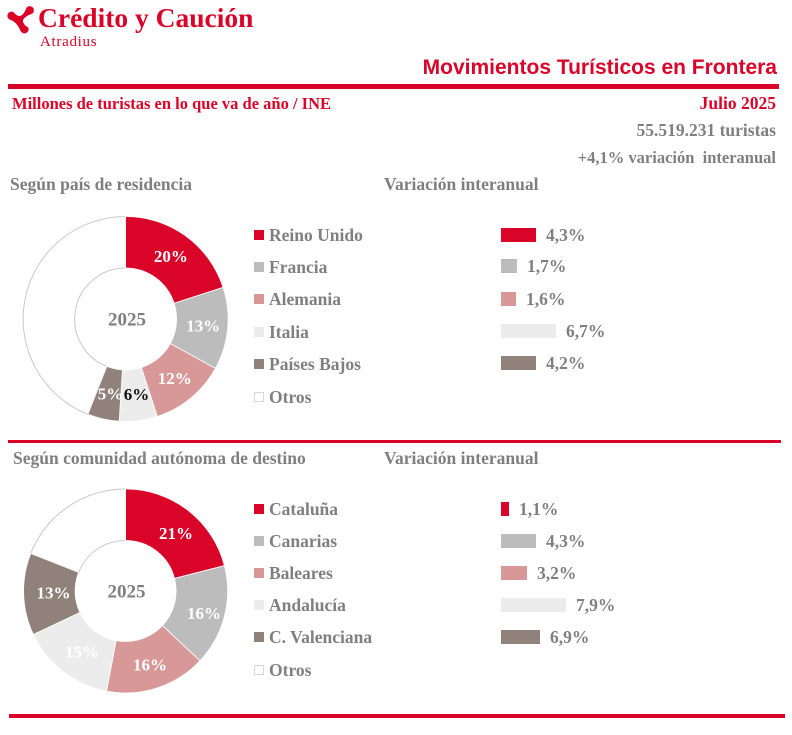 The height and width of the screenshot is (735, 792). What do you see at coordinates (137, 394) in the screenshot?
I see `svg-text: 6%` at bounding box center [137, 394].